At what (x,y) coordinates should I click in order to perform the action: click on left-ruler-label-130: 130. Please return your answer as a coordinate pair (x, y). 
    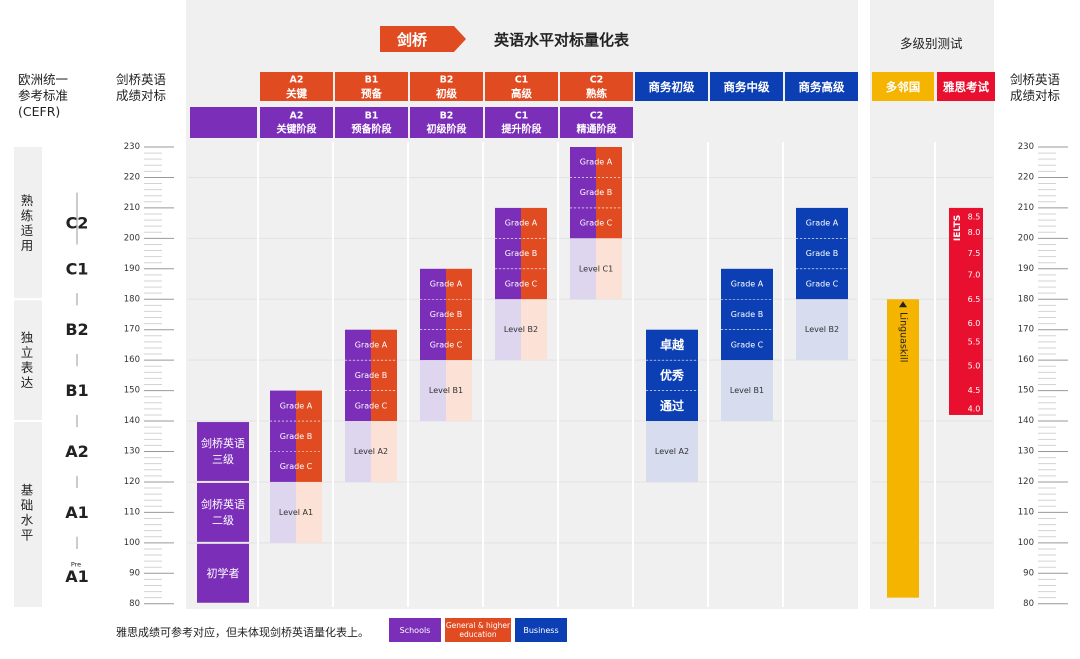
    Looking at the image, I should click on (132, 452).